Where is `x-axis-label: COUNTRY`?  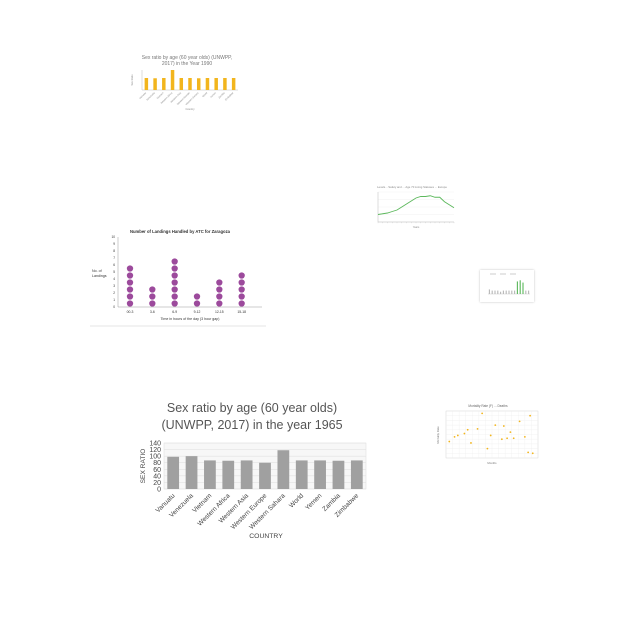 x-axis-label: COUNTRY is located at coordinates (266, 536).